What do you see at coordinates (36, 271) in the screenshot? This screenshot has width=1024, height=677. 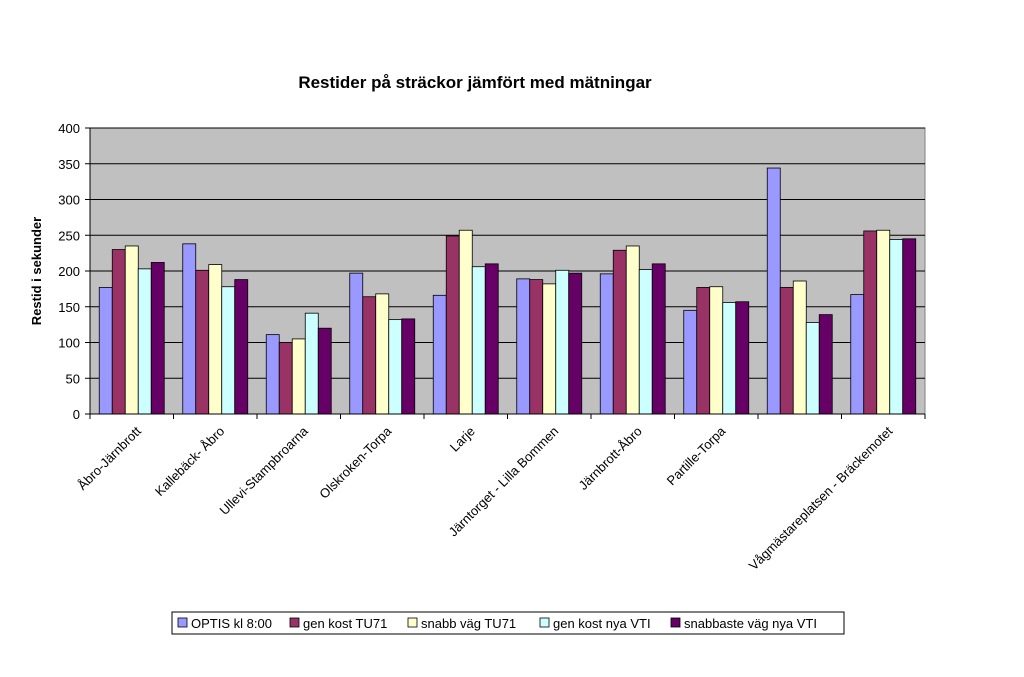 I see `y-axis-label: Restid i sekunder` at bounding box center [36, 271].